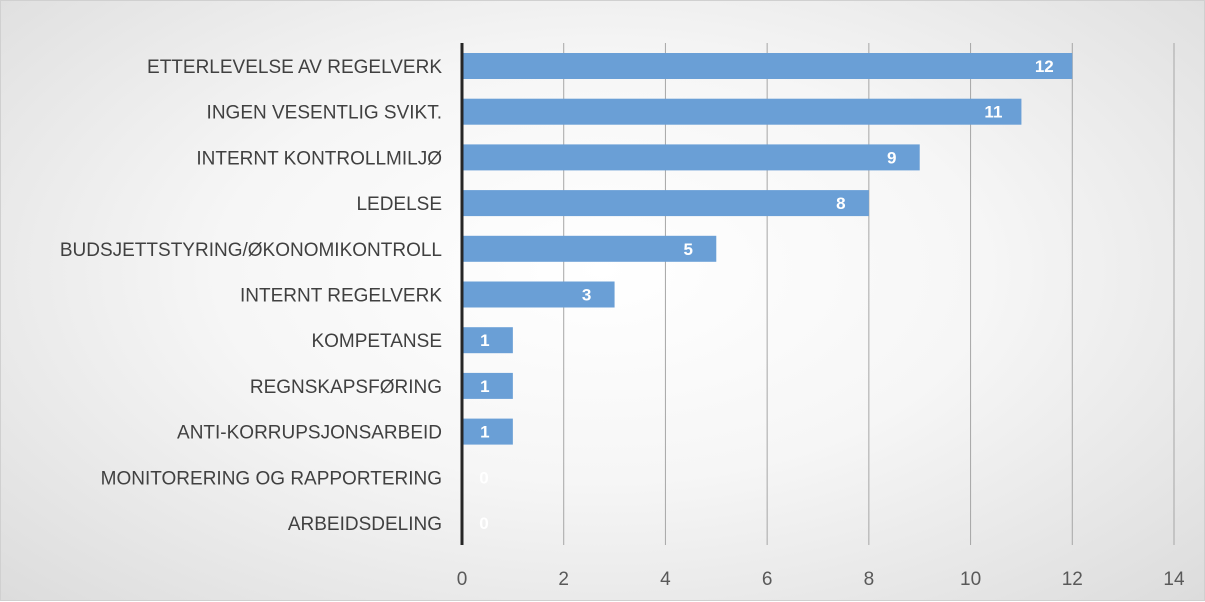 This screenshot has height=602, width=1205. What do you see at coordinates (462, 579) in the screenshot?
I see `x-tick-label: 0` at bounding box center [462, 579].